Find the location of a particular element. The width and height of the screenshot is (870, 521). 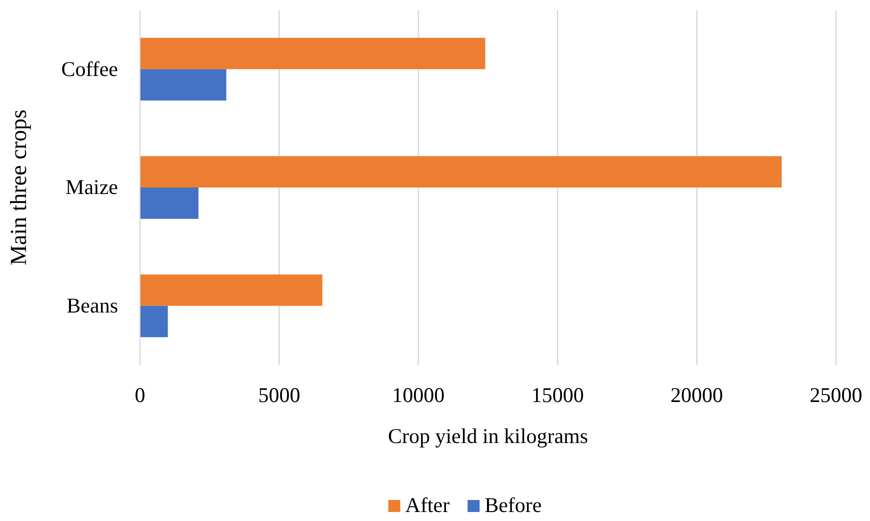

legend-label: After is located at coordinates (427, 505).